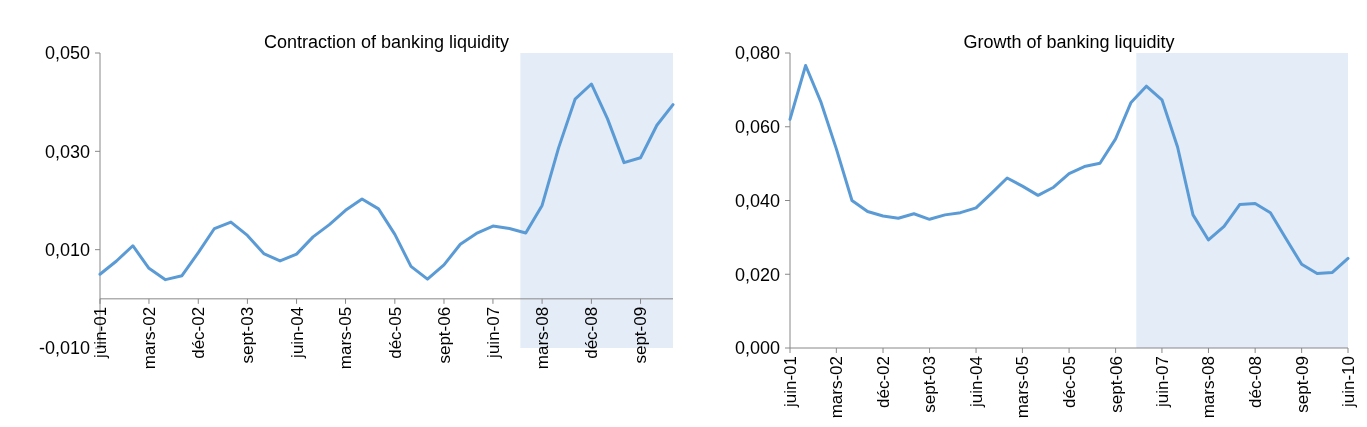 The width and height of the screenshot is (1367, 427). Describe the element at coordinates (757, 127) in the screenshot. I see `y-tick-label: 0,060` at that location.